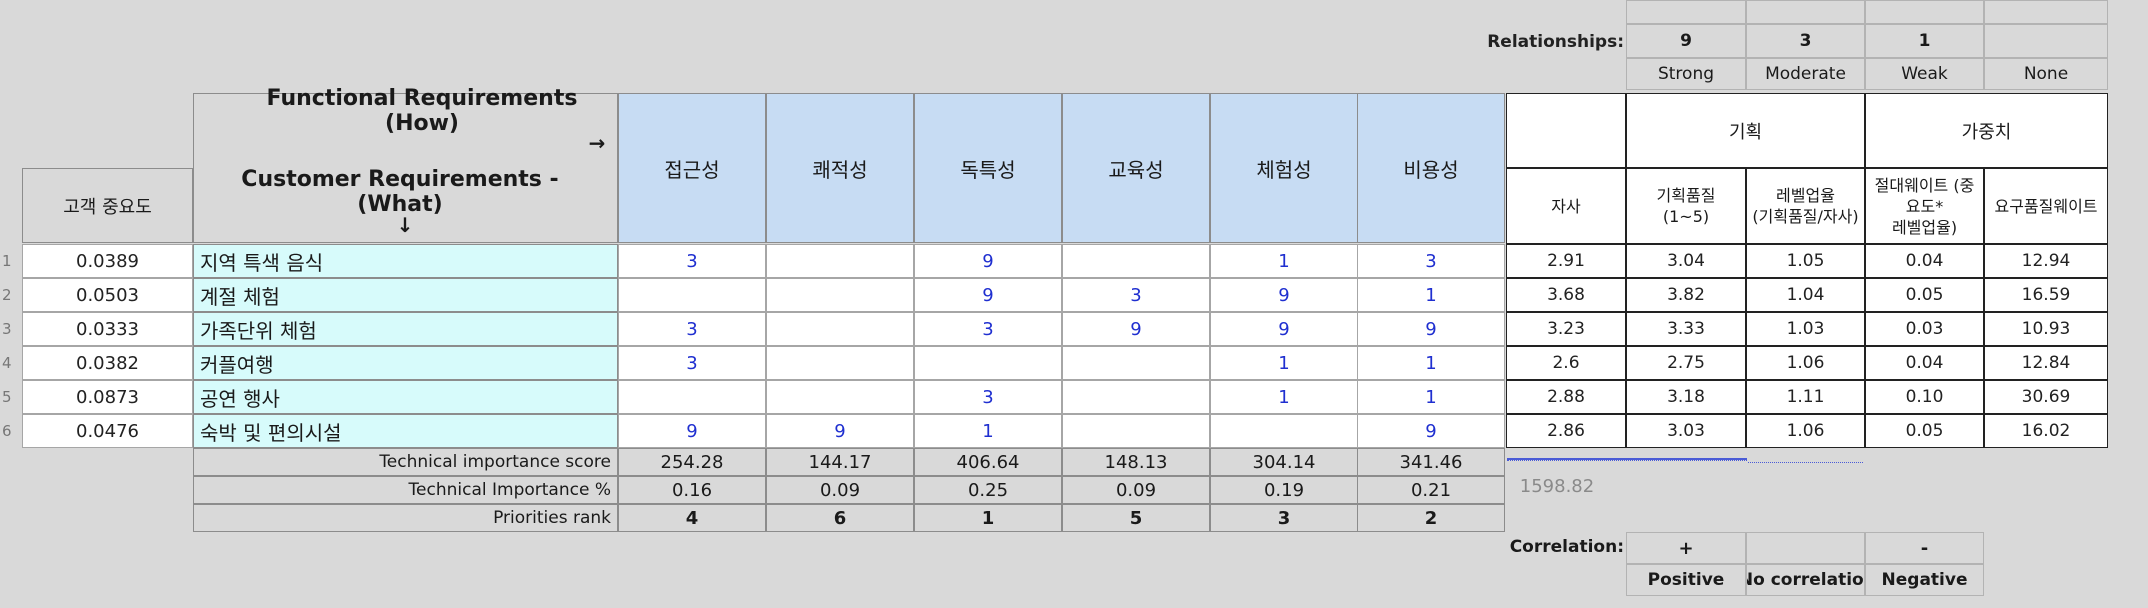 This screenshot has width=2148, height=608. I want to click on planning-value: 2.86, so click(1566, 431).